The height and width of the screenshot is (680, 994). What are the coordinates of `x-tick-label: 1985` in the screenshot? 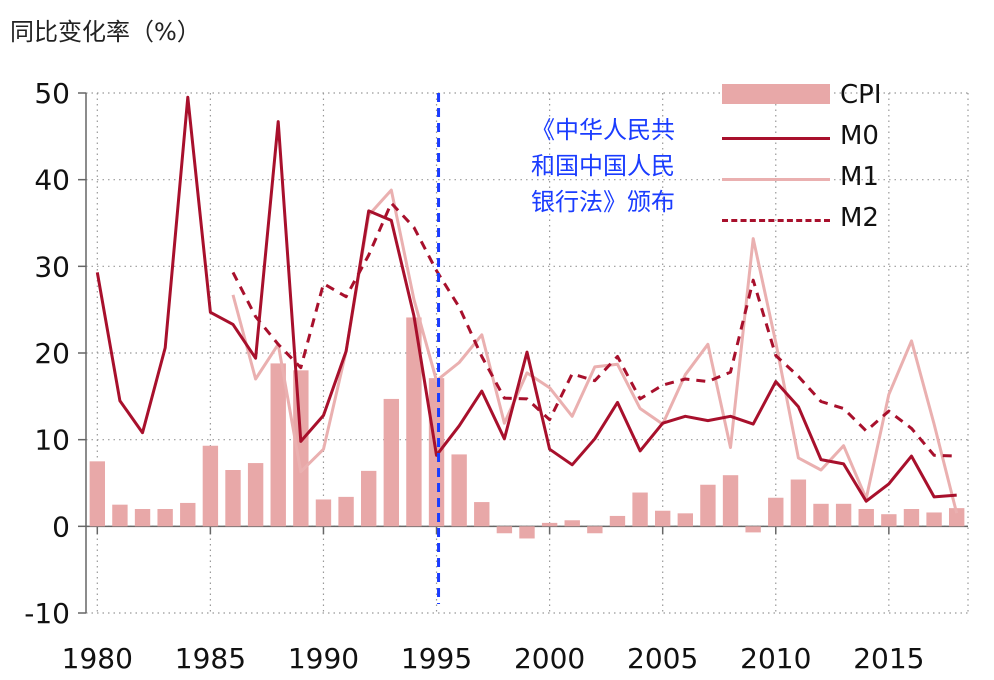 It's located at (210, 658).